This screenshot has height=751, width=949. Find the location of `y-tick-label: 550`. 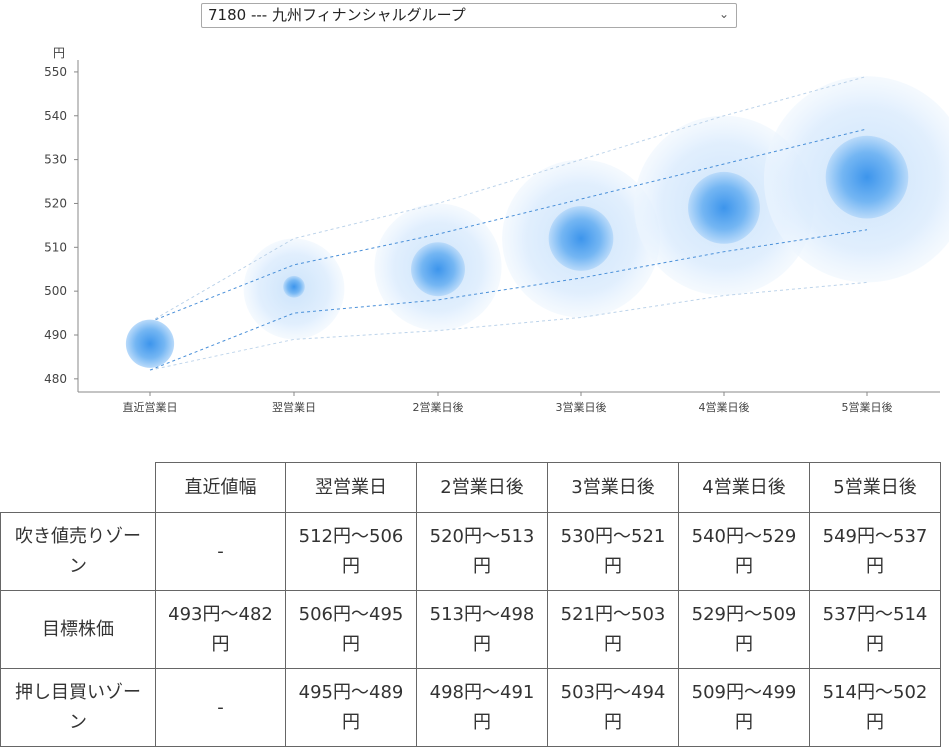

y-tick-label: 550 is located at coordinates (55, 72).